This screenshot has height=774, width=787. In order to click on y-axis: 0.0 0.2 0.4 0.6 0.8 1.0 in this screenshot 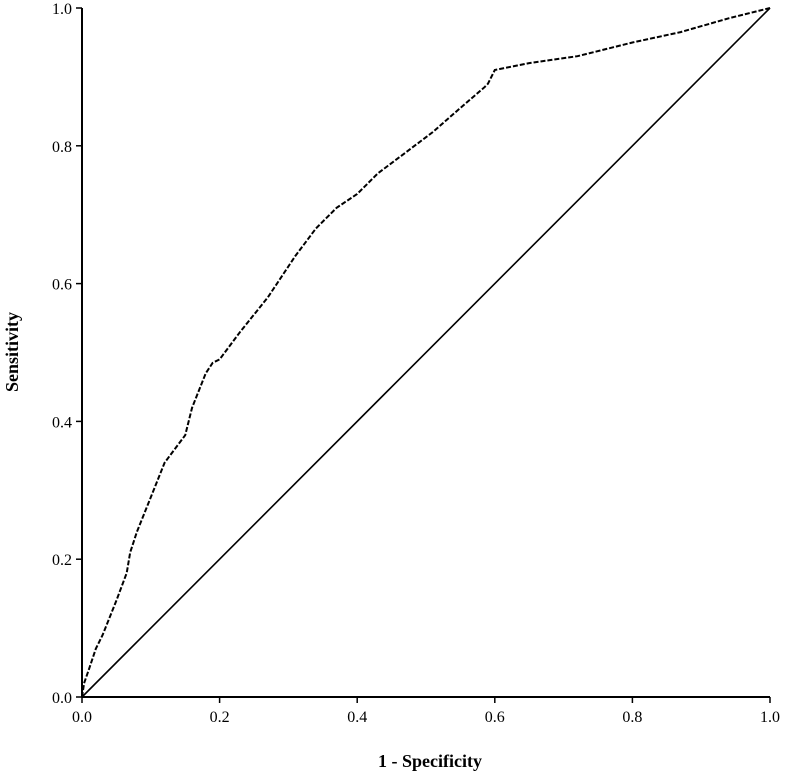, I will do `click(67, 354)`.